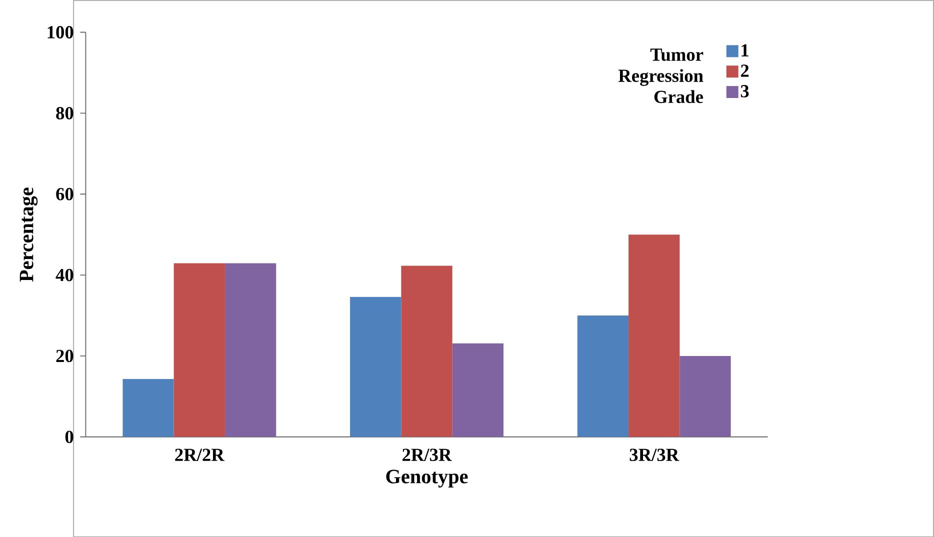  Describe the element at coordinates (427, 454) in the screenshot. I see `x-tick-label: 2R/3R` at that location.